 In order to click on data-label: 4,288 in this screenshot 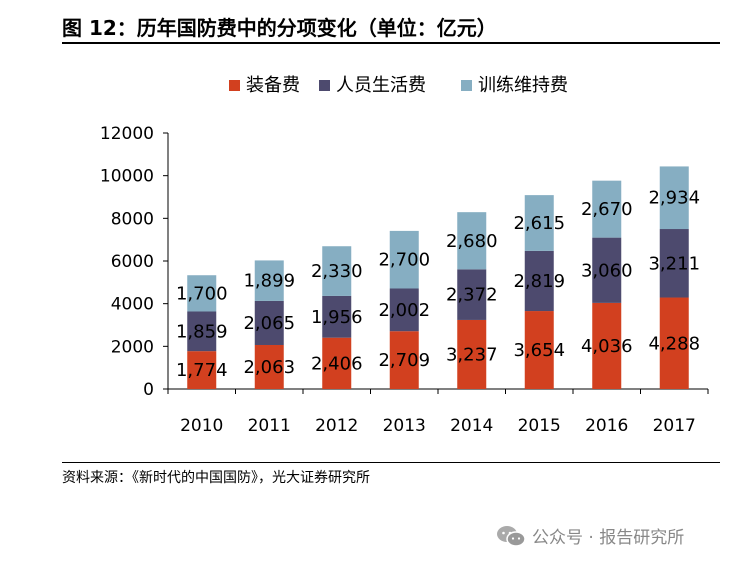, I will do `click(674, 343)`.